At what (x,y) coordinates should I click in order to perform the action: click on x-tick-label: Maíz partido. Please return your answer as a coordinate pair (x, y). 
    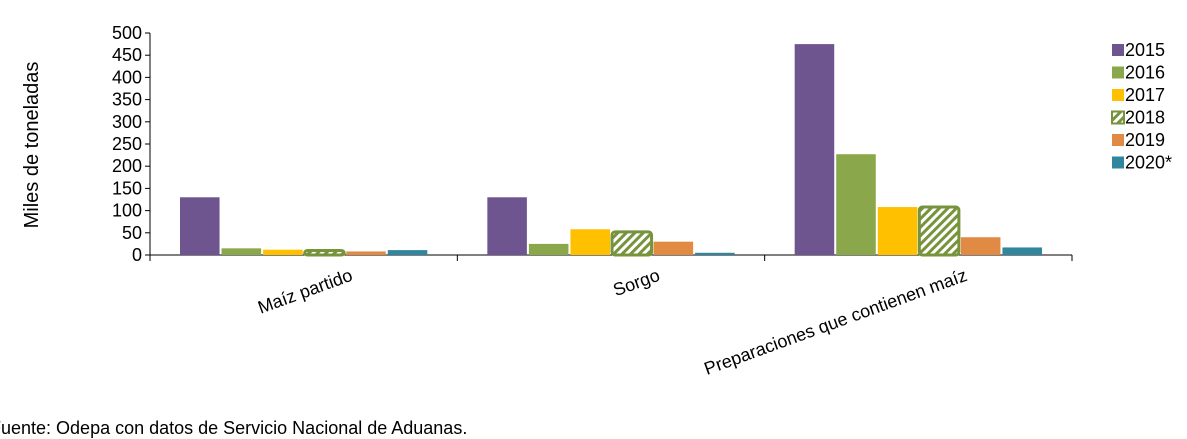
    Looking at the image, I should click on (305, 291).